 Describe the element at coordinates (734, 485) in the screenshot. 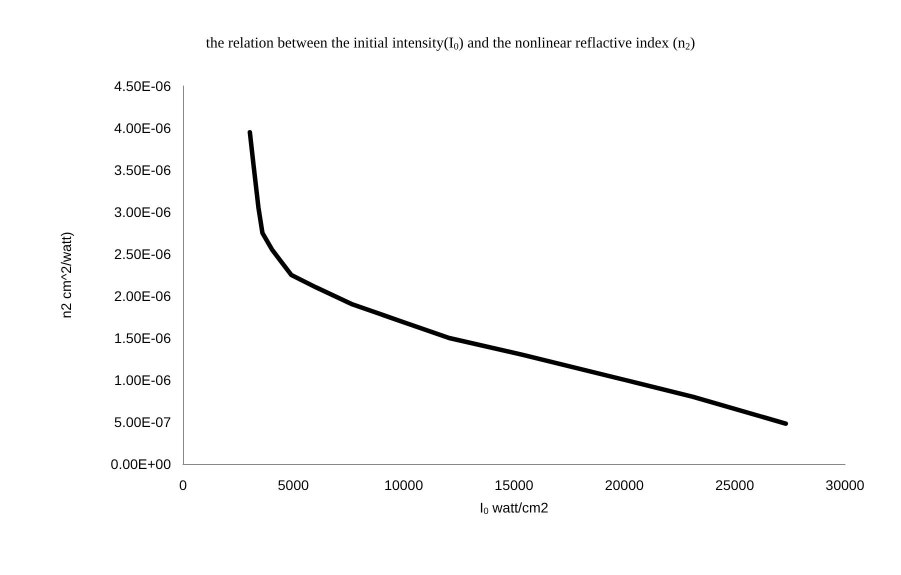

I see `x-tick-label: 25000` at that location.